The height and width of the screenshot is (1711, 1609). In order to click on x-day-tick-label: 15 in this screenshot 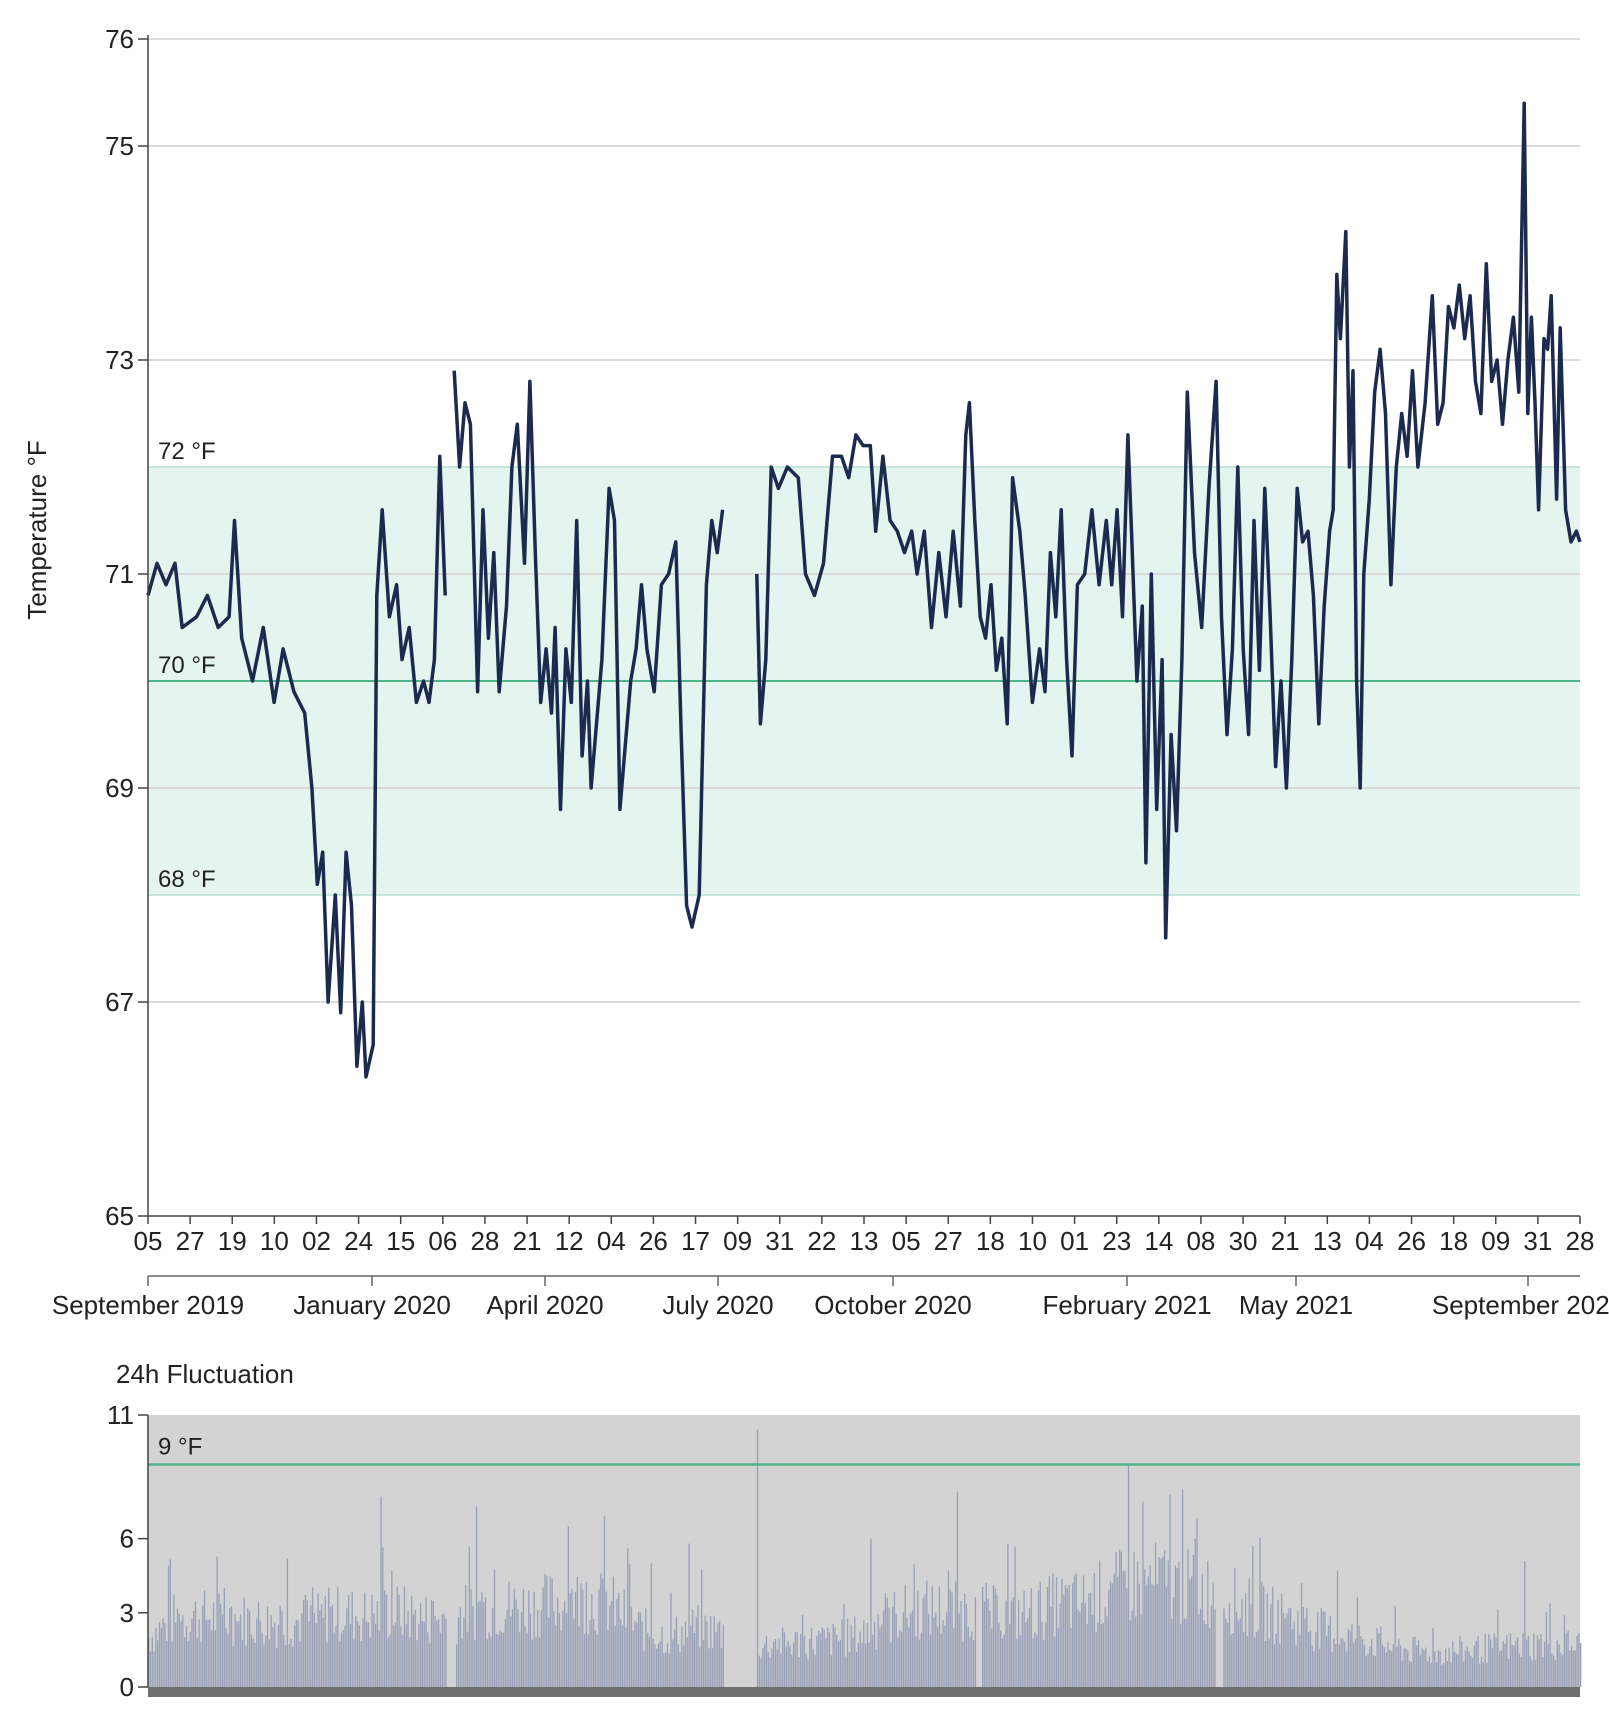, I will do `click(400, 1241)`.